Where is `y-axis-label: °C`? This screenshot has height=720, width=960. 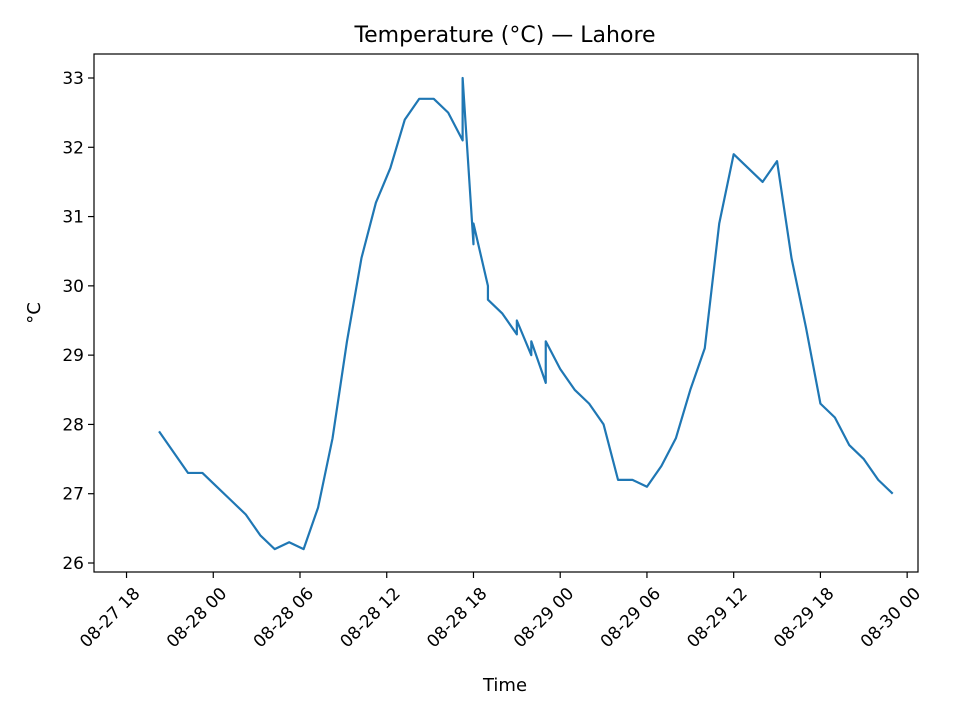
y-axis-label: °C is located at coordinates (34, 313).